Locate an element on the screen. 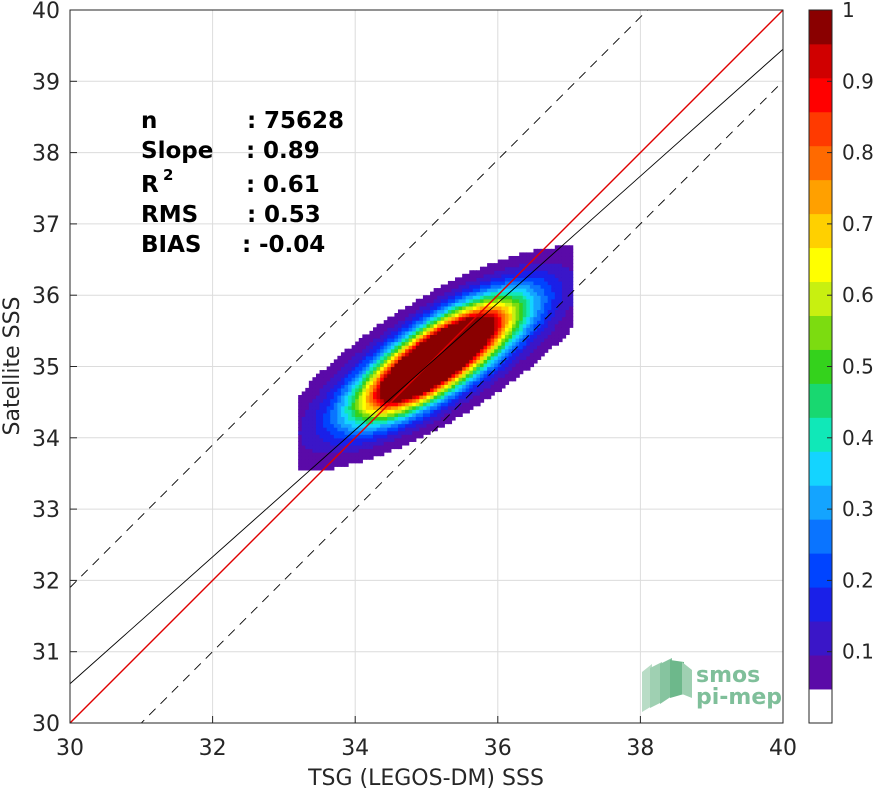 This screenshot has height=790, width=874. y-tick-label: 33 is located at coordinates (46, 510).